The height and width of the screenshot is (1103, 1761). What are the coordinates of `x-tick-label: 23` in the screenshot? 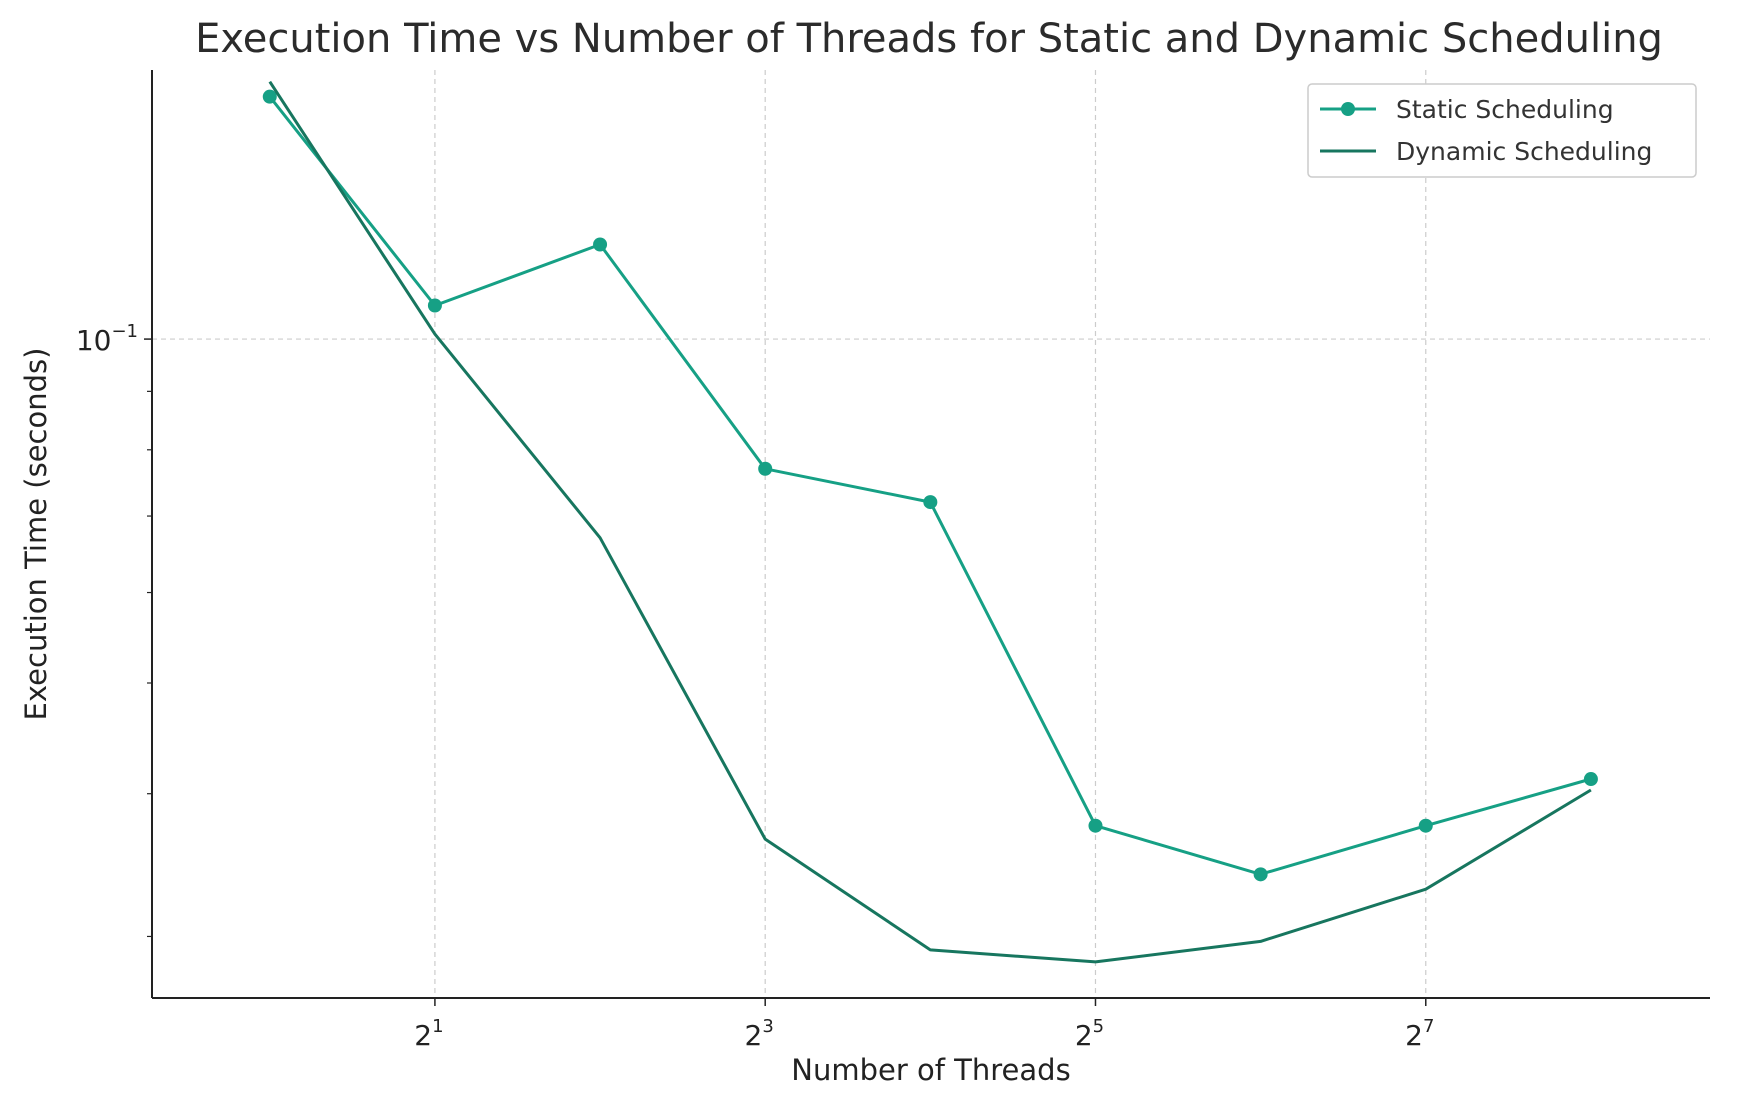 It's located at (759, 1034).